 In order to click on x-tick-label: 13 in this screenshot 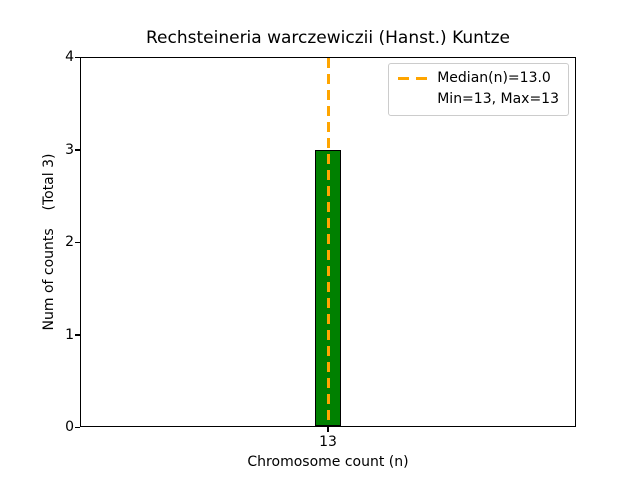, I will do `click(328, 442)`.